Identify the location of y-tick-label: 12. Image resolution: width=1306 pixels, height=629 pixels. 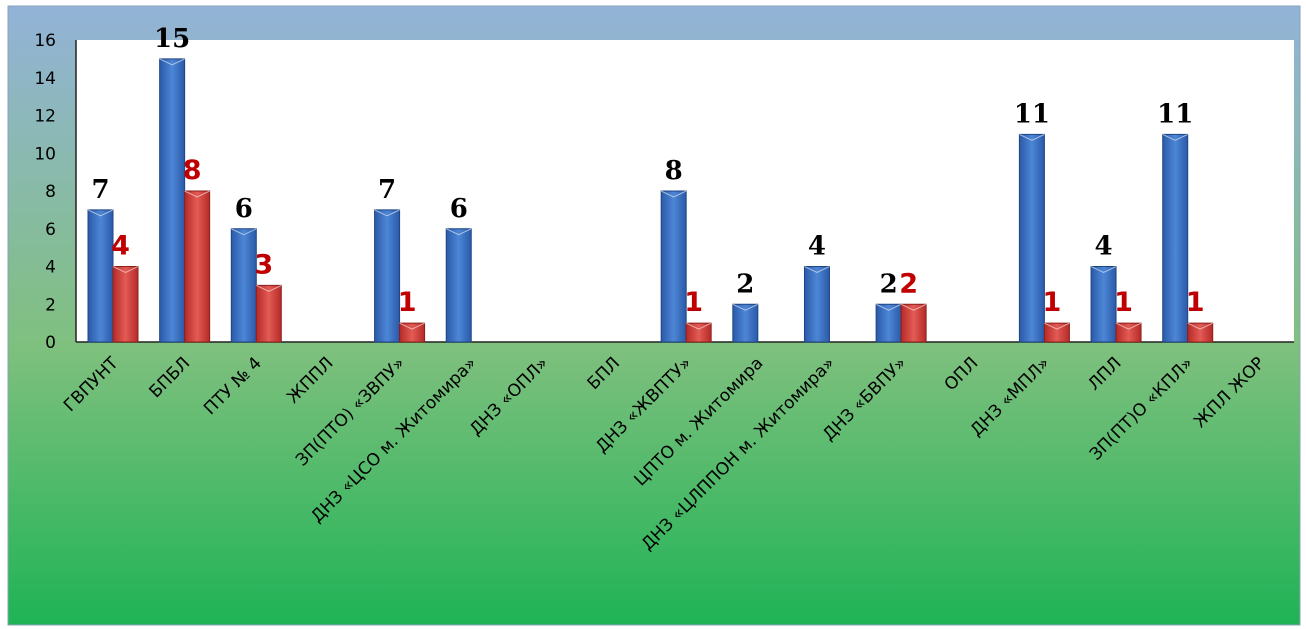
(45, 117).